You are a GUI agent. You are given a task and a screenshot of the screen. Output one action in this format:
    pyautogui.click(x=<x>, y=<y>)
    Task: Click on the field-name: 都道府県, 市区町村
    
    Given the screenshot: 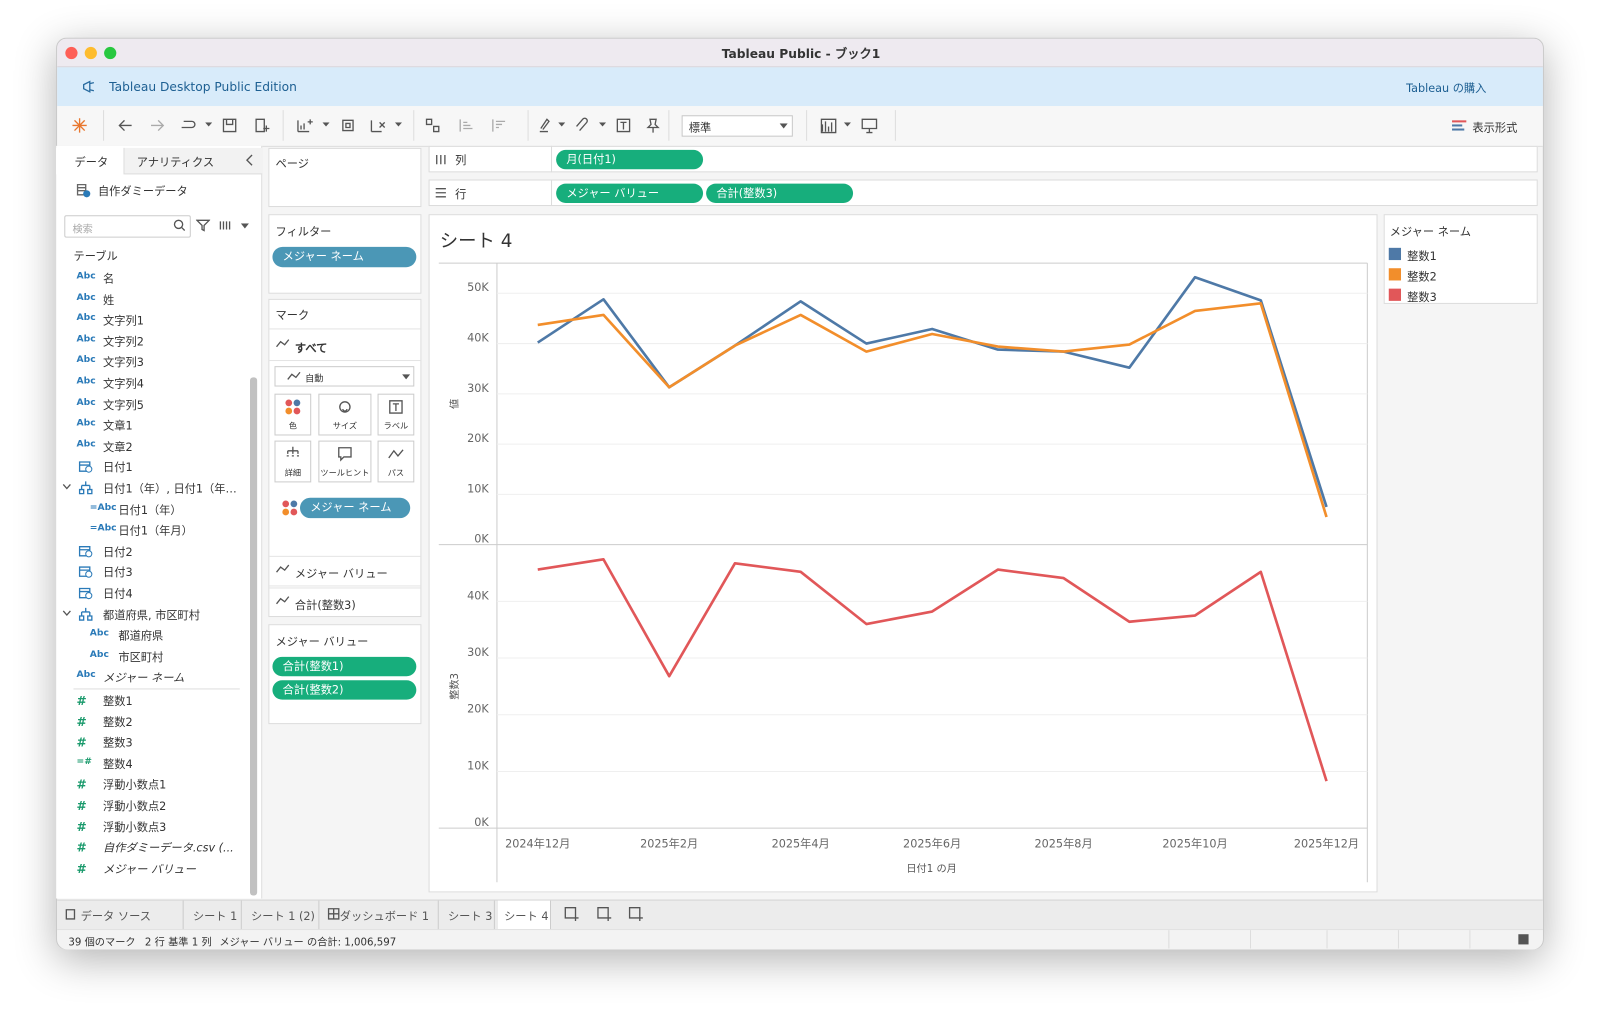 What is the action you would take?
    pyautogui.click(x=151, y=615)
    